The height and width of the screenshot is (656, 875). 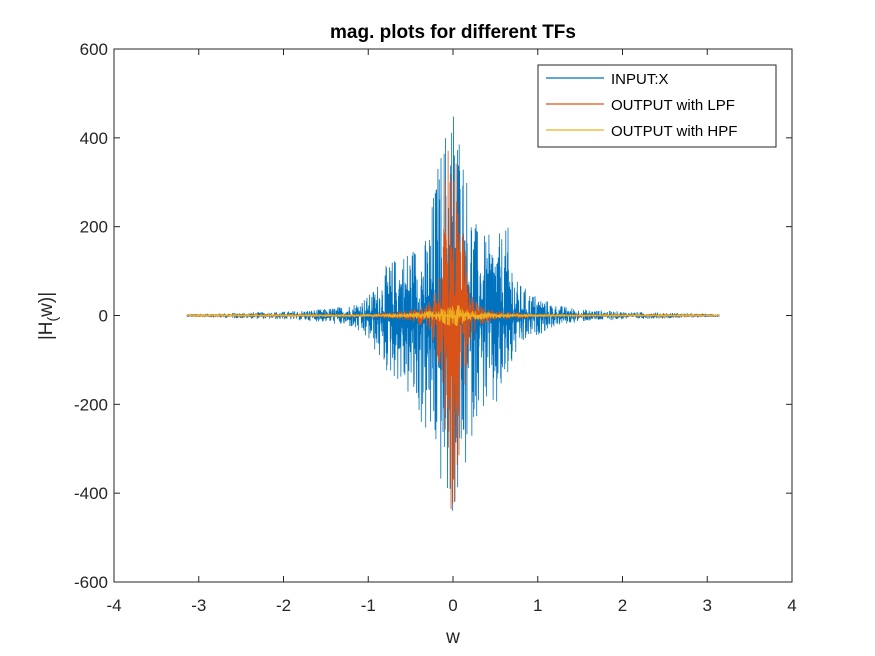 What do you see at coordinates (46, 330) in the screenshot?
I see `y-axis-label-main: |H` at bounding box center [46, 330].